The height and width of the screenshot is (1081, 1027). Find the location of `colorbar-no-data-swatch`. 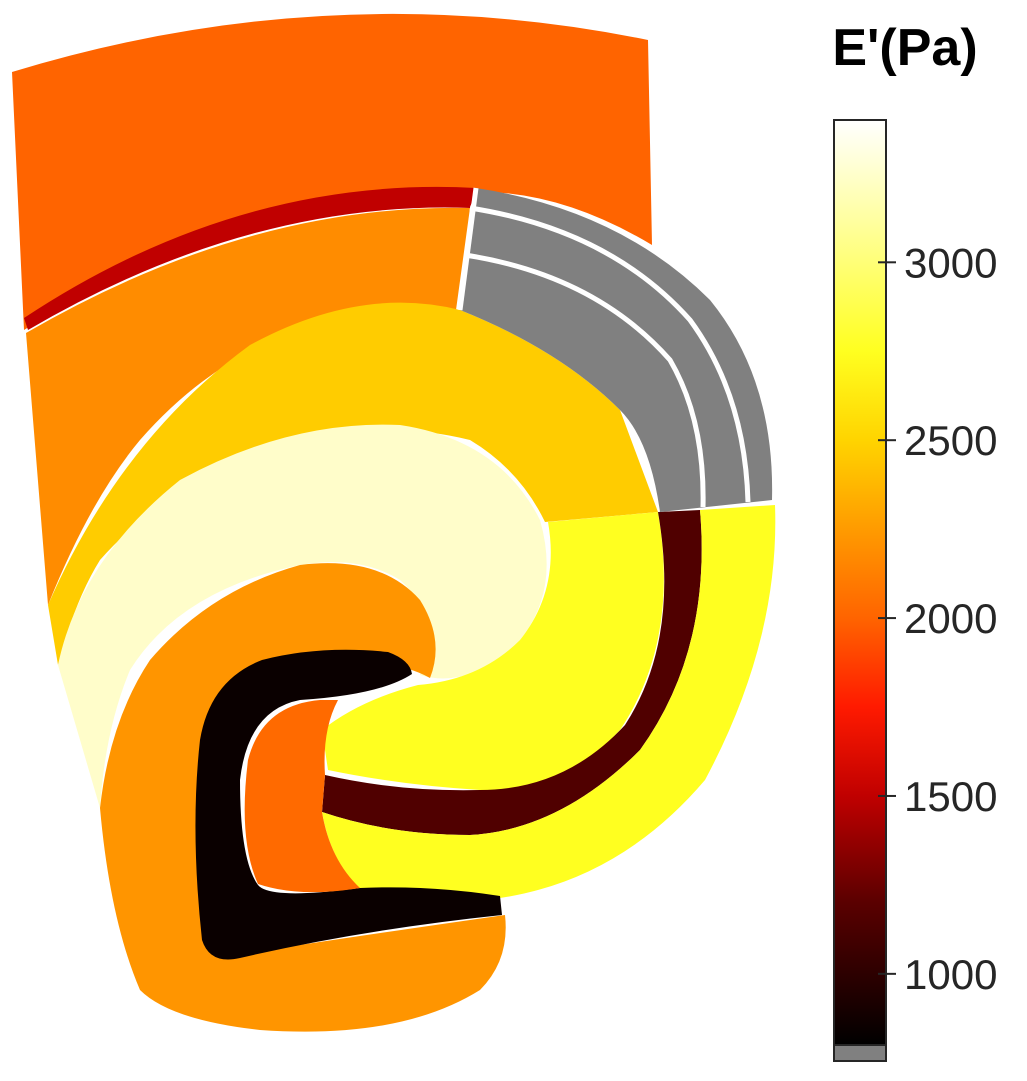

colorbar-no-data-swatch is located at coordinates (860, 1053).